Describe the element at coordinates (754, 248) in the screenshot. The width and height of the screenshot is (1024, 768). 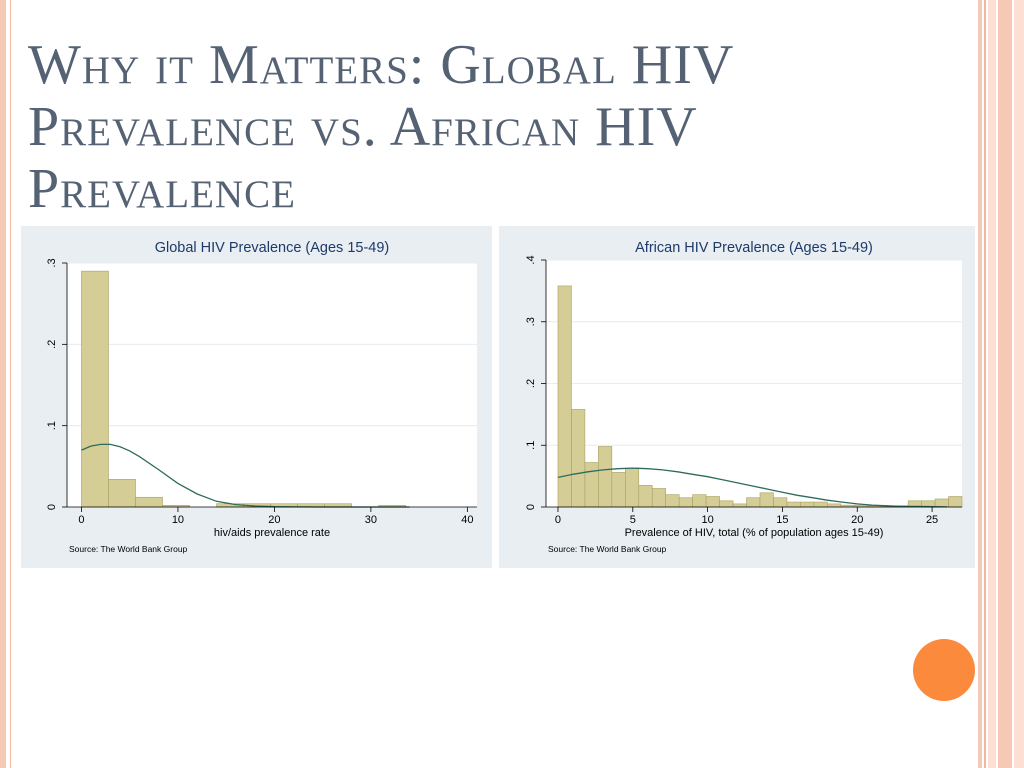
I see `chart-title: African HIV Prevalence (Ages 15-49)` at that location.